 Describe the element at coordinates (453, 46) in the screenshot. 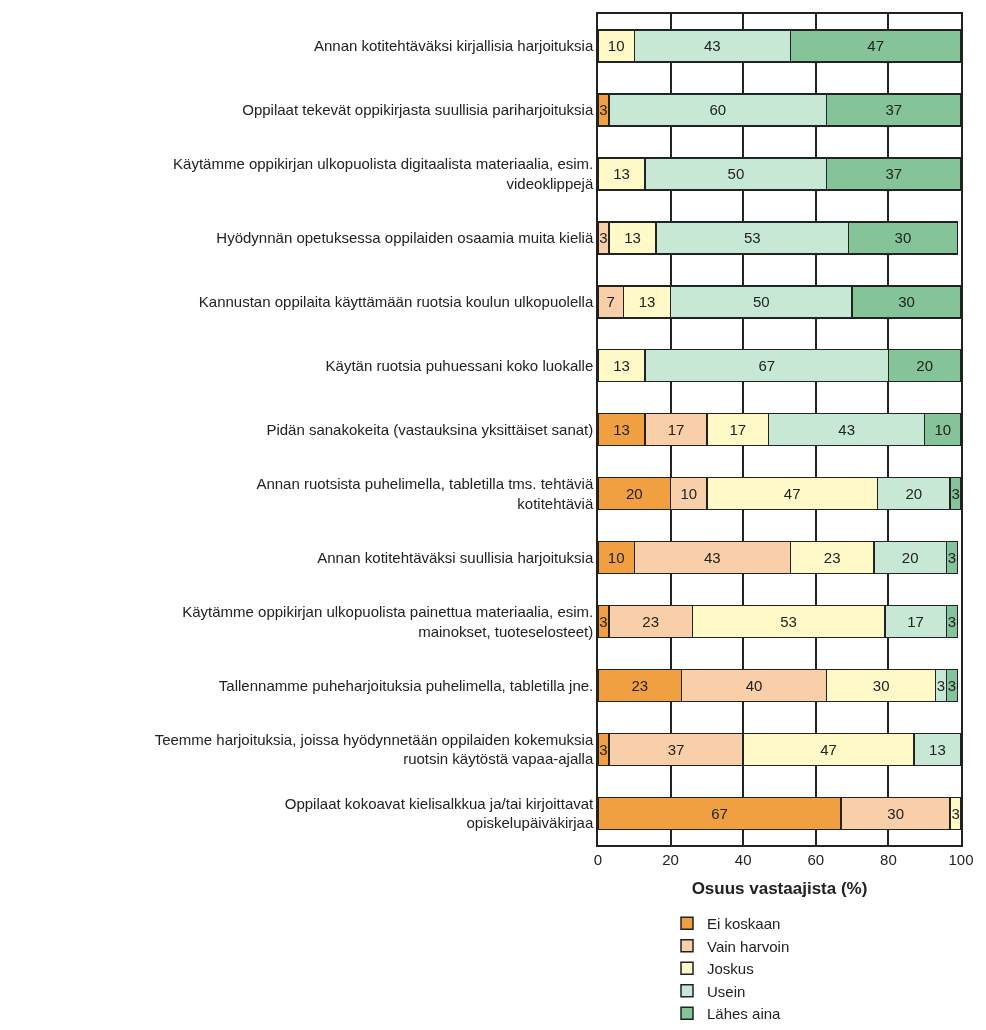

I see `y-tick-label: Annan kotitehtäväksi kirjallisia harjoituksia` at that location.